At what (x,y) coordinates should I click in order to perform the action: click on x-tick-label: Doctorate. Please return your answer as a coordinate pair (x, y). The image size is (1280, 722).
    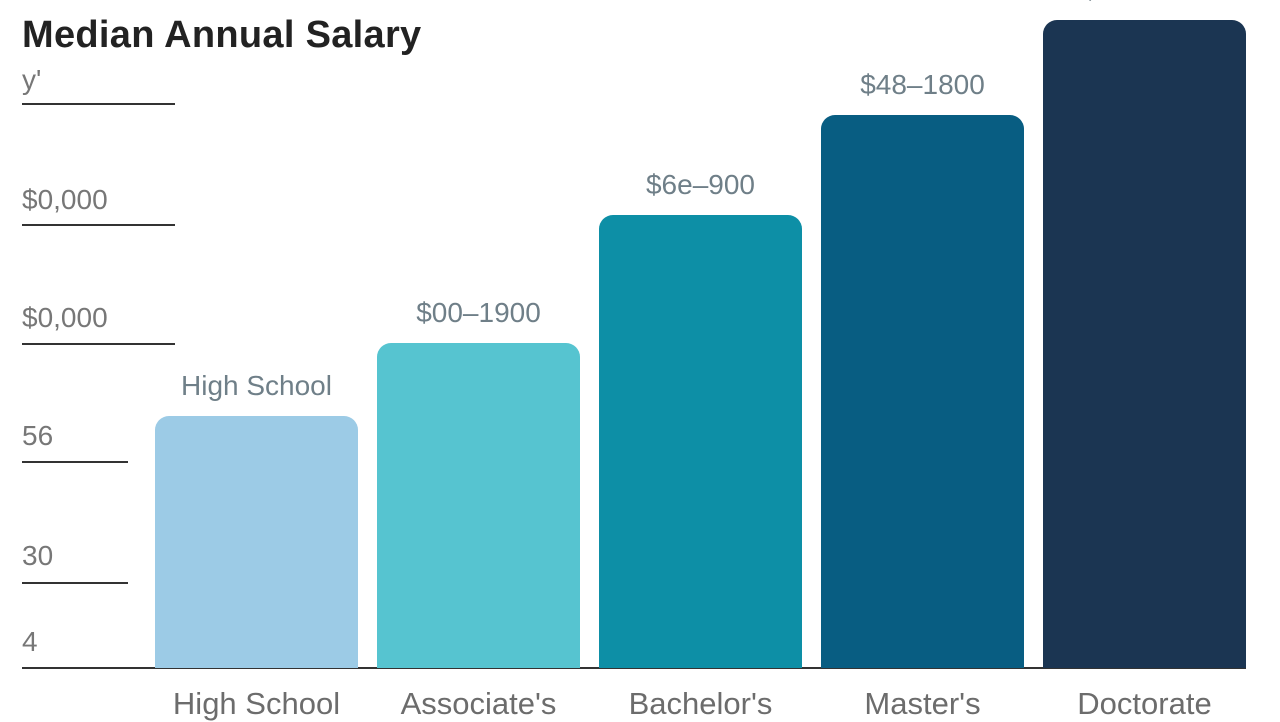
    Looking at the image, I should click on (1144, 703).